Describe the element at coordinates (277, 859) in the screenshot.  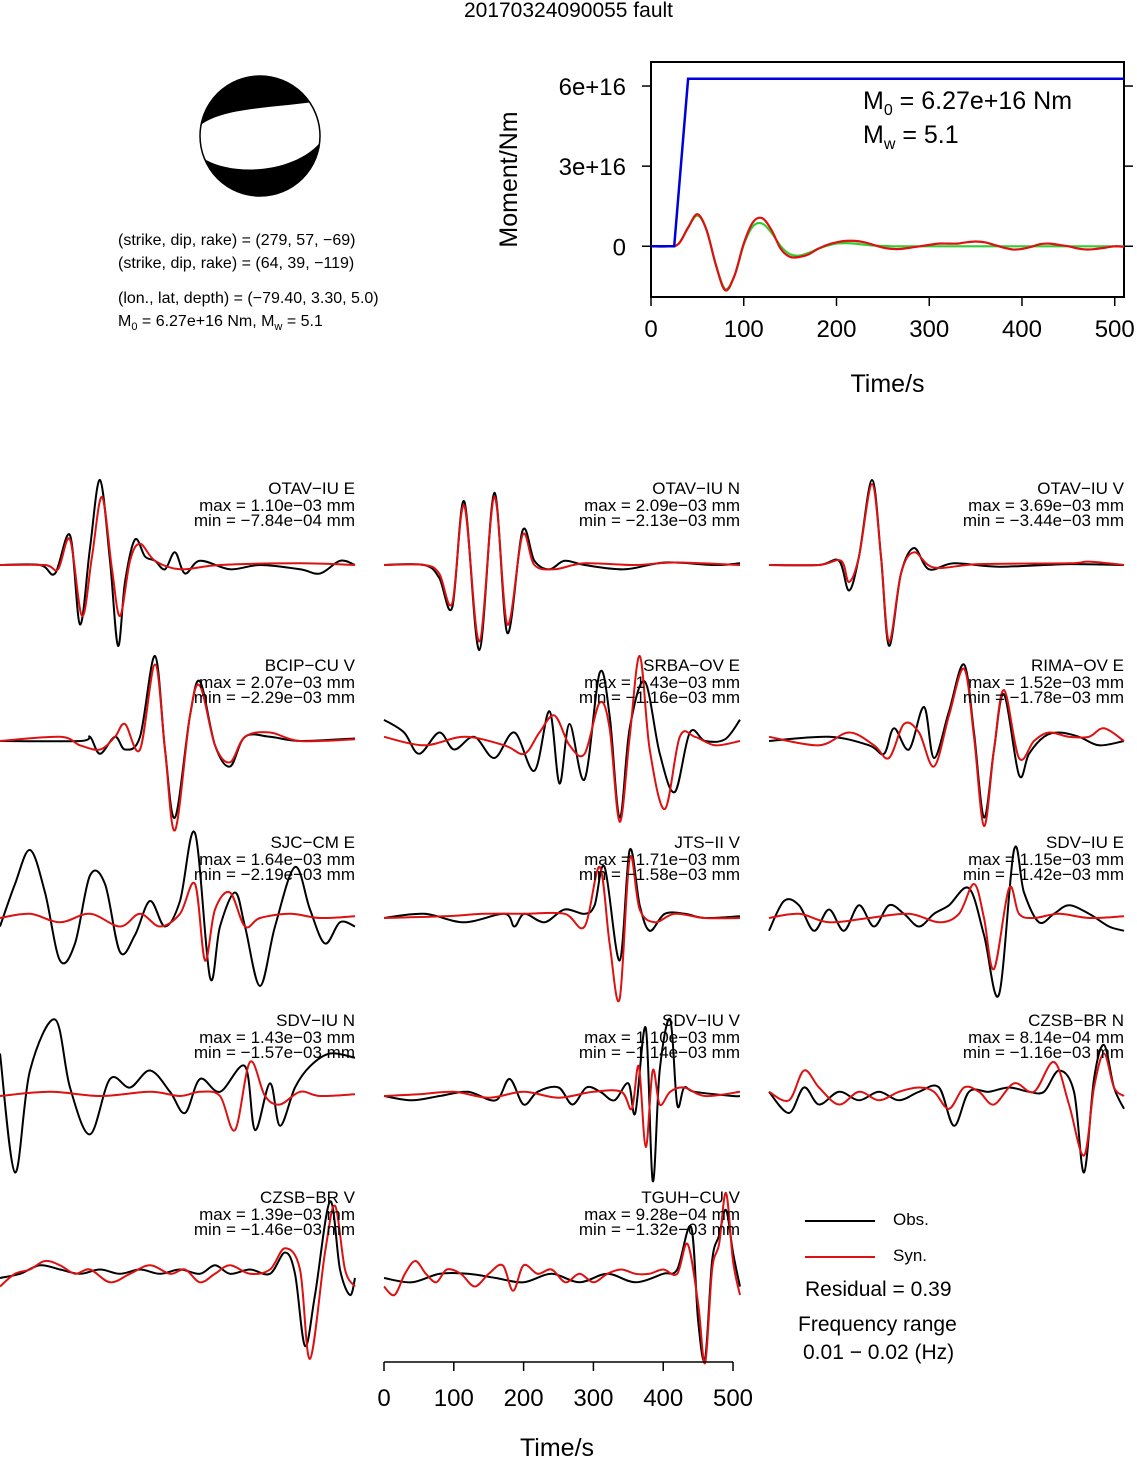
I see `station-max: max = 1.64e−03 mm` at that location.